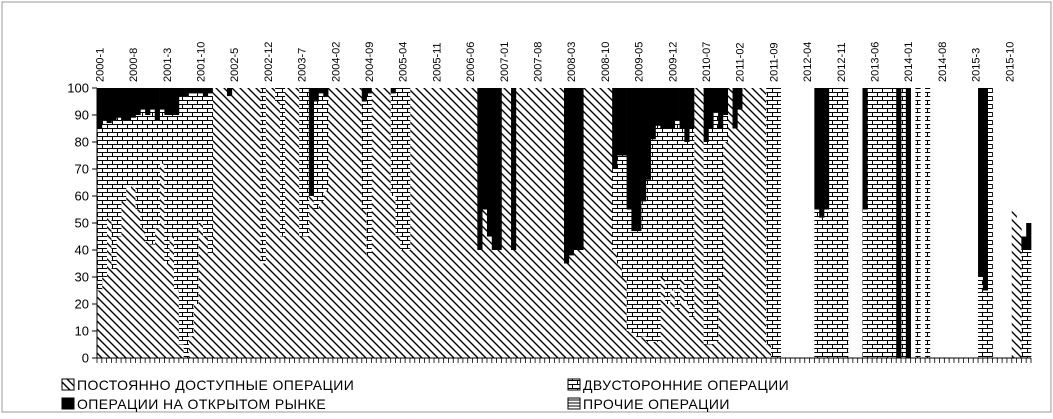 This screenshot has width=1053, height=419. Describe the element at coordinates (215, 385) in the screenshot. I see `legend-label-permanent-facilities: ПОСТОЯННО ДОСТУПНЫЕ ОПЕРАЦИИ` at that location.